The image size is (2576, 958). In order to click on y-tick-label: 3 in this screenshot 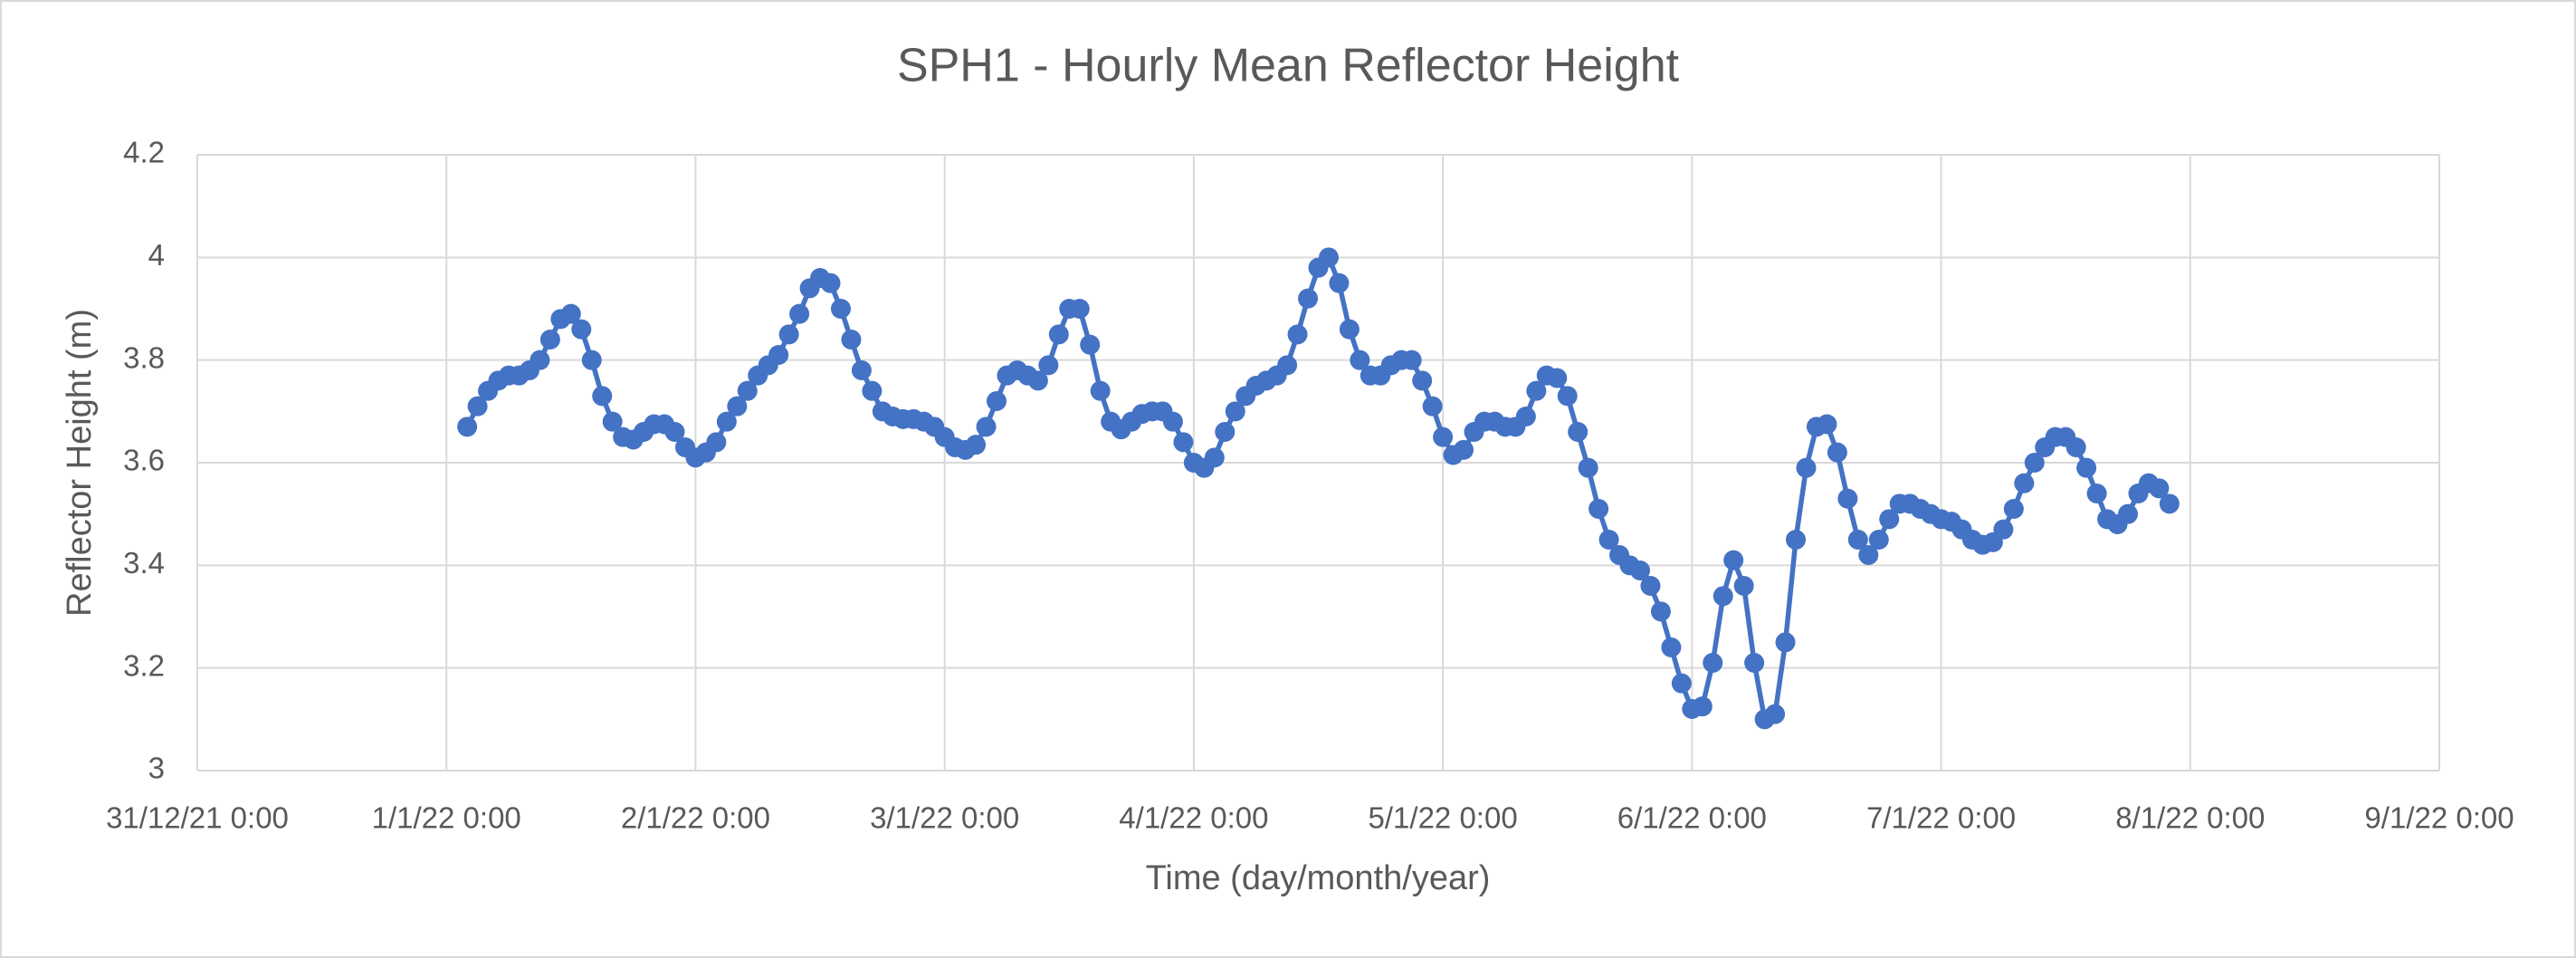, I will do `click(157, 769)`.